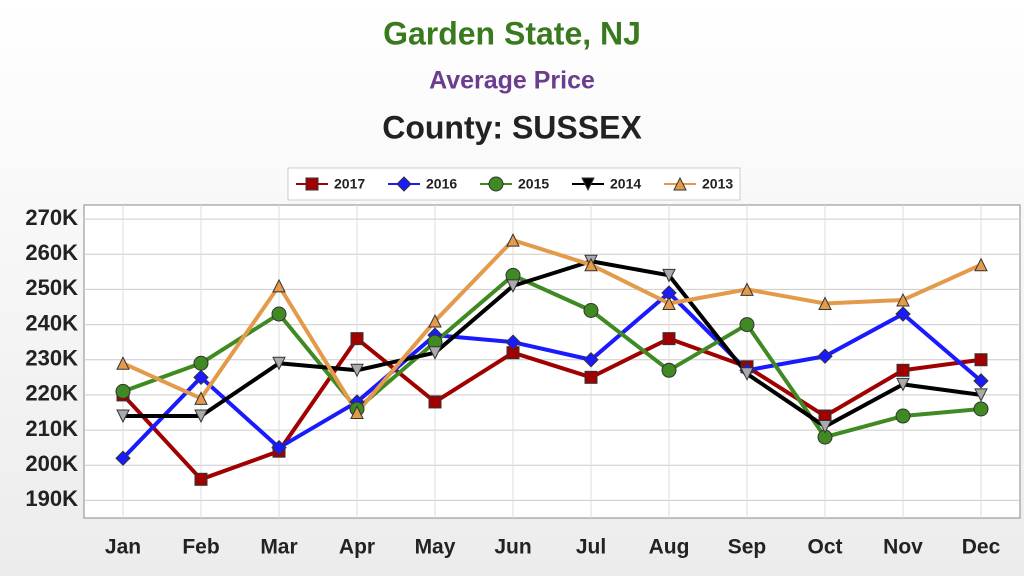 The image size is (1024, 576). What do you see at coordinates (51, 428) in the screenshot?
I see `y-tick-label: 210K` at bounding box center [51, 428].